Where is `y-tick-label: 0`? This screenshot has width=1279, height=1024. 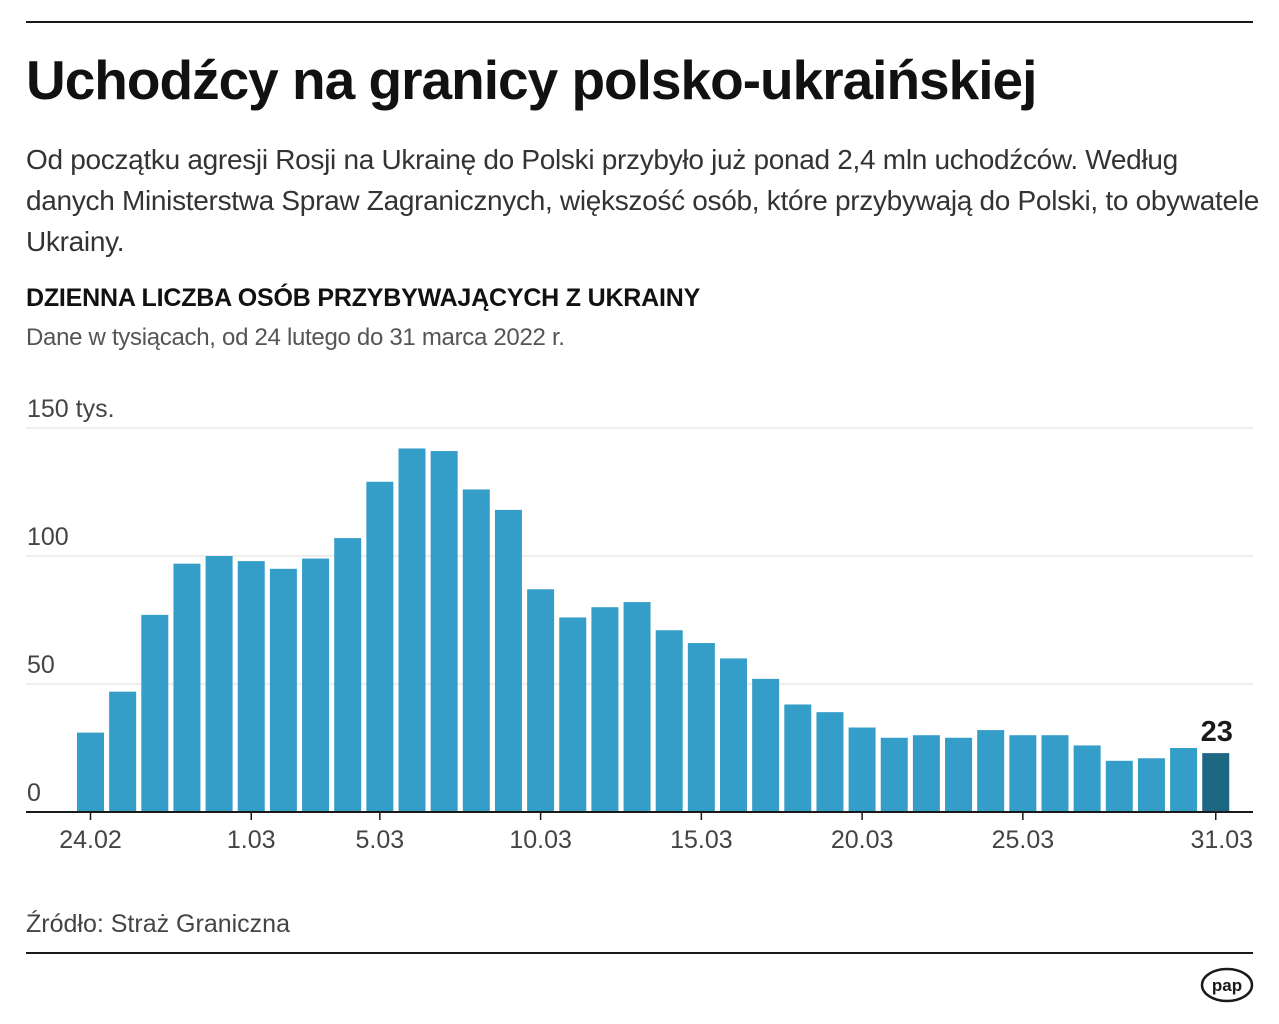 y-tick-label: 0 is located at coordinates (34, 793).